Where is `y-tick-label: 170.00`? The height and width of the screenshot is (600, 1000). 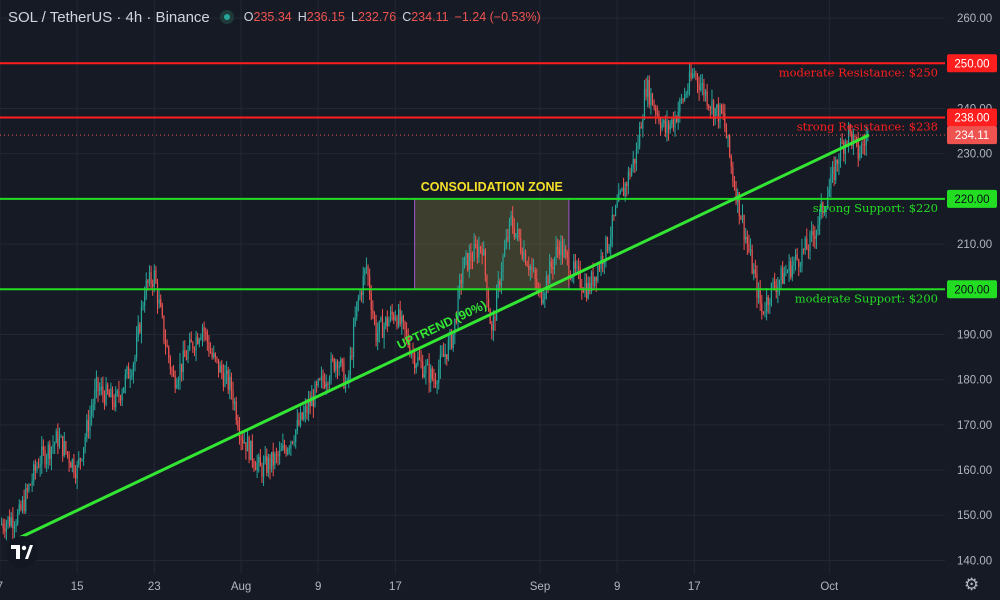 y-tick-label: 170.00 is located at coordinates (974, 426).